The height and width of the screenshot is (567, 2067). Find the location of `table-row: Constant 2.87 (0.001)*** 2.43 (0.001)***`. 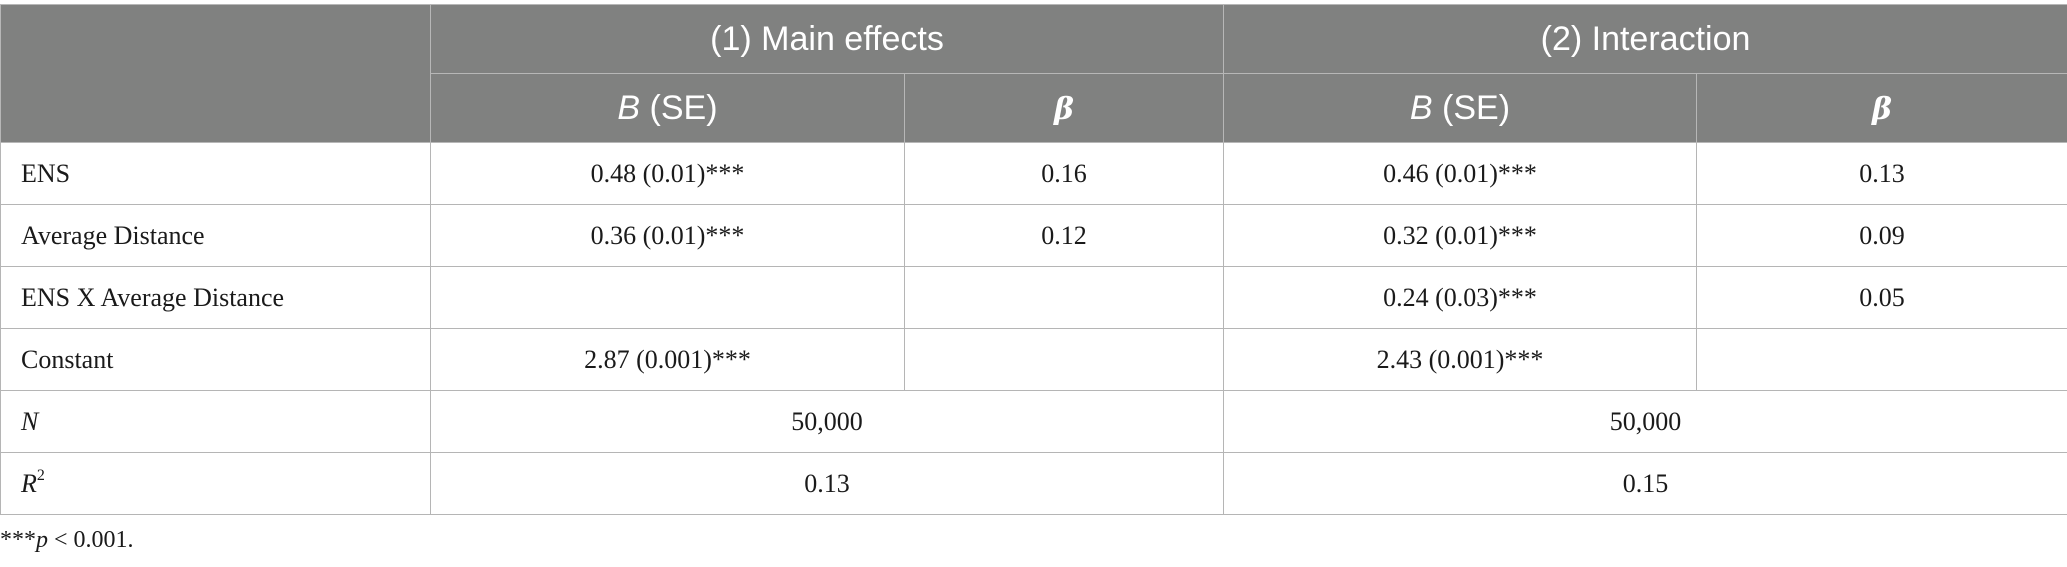

table-row: Constant 2.87 (0.001)*** 2.43 (0.001)*** is located at coordinates (1033, 359).